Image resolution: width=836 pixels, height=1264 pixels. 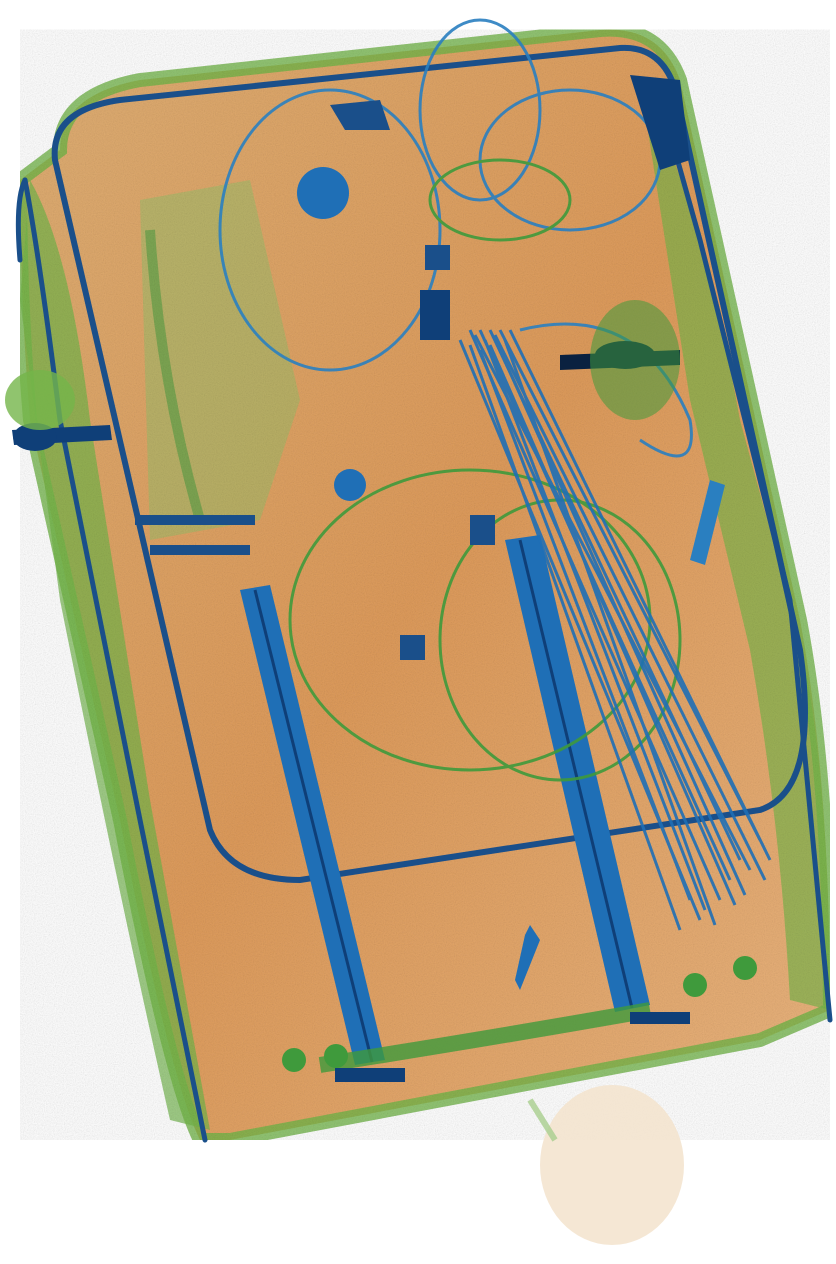 I want to click on wheel-details, so click(x=519, y=998).